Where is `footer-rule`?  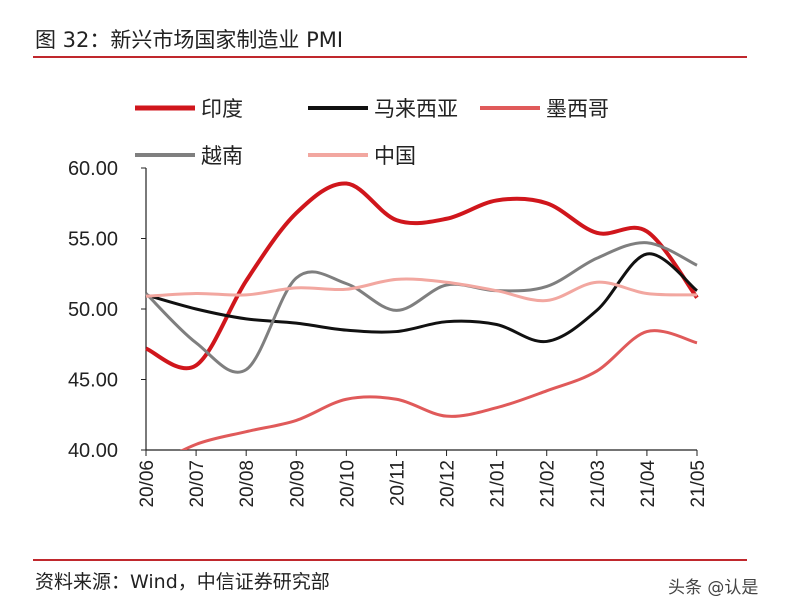
footer-rule is located at coordinates (390, 560).